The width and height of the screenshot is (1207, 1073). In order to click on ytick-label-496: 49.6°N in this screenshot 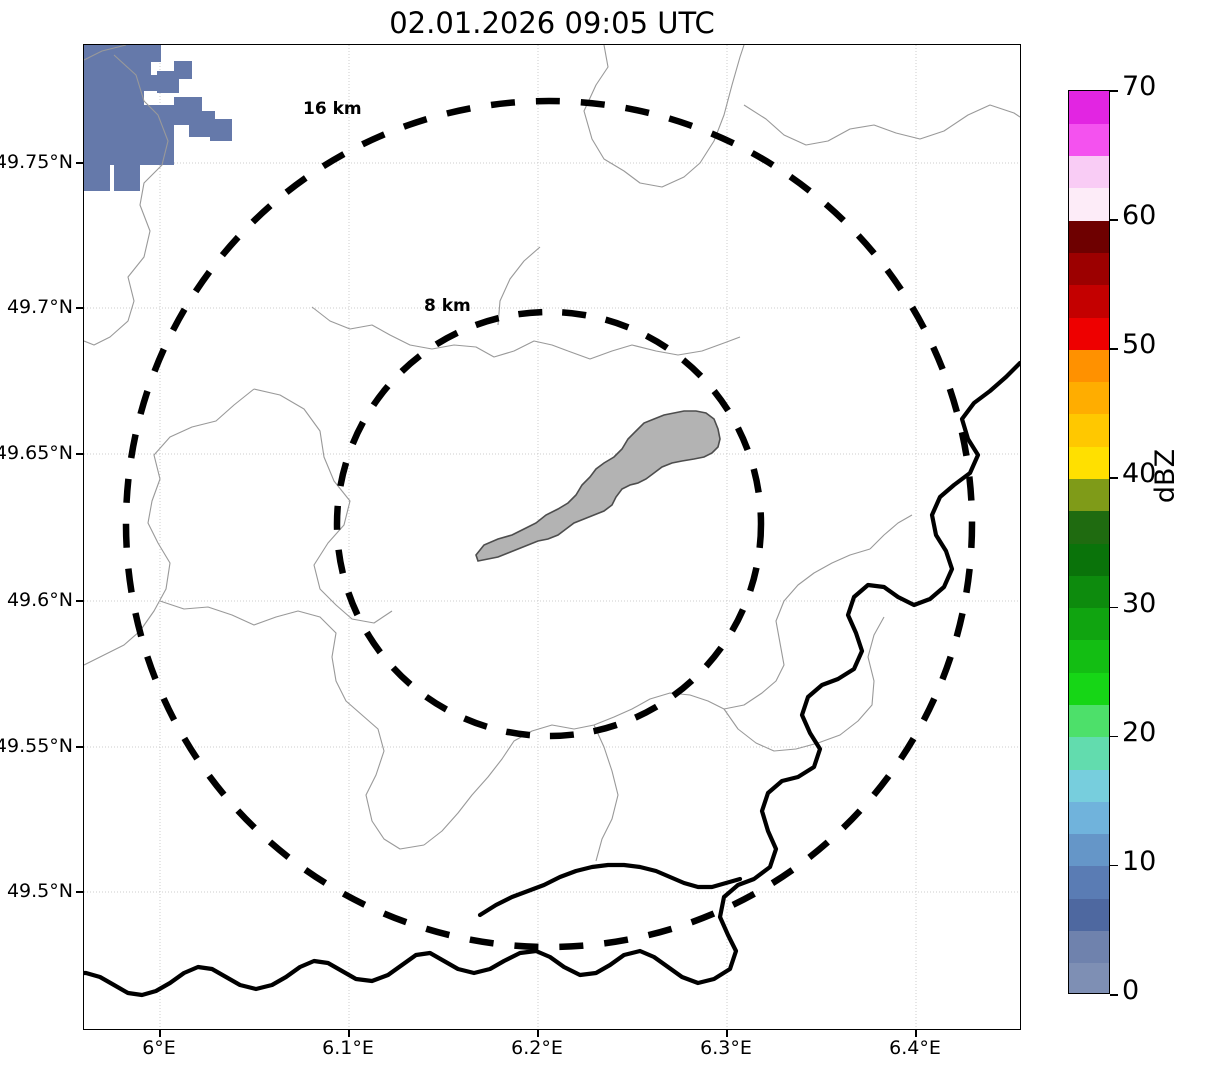, I will do `click(39, 600)`.